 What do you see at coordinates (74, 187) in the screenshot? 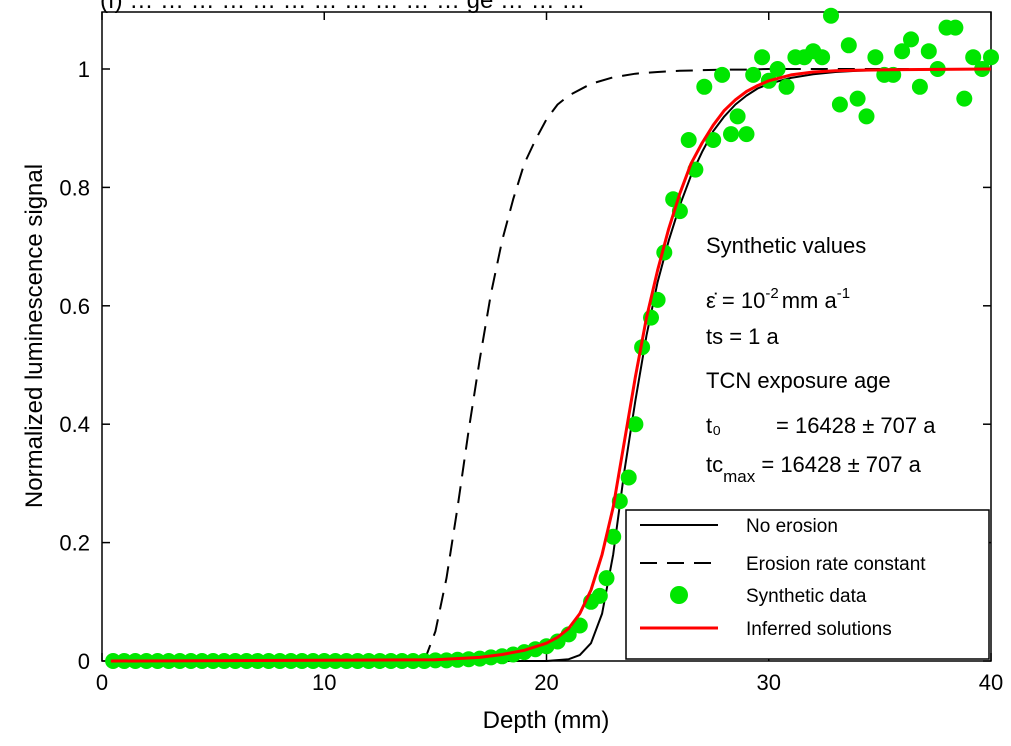
I see `y-tick-label: 0.8` at bounding box center [74, 187].